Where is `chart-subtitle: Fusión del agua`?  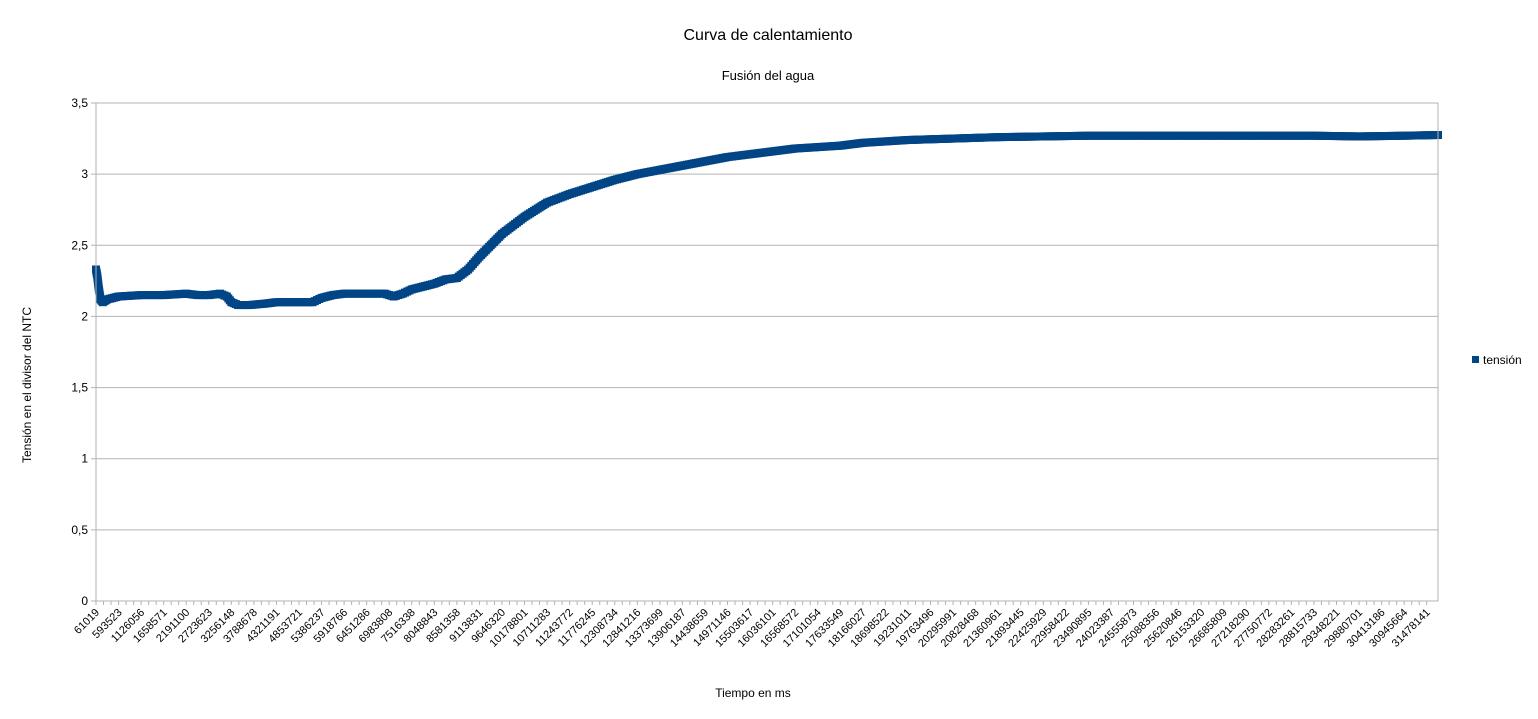
chart-subtitle: Fusión del agua is located at coordinates (768, 75).